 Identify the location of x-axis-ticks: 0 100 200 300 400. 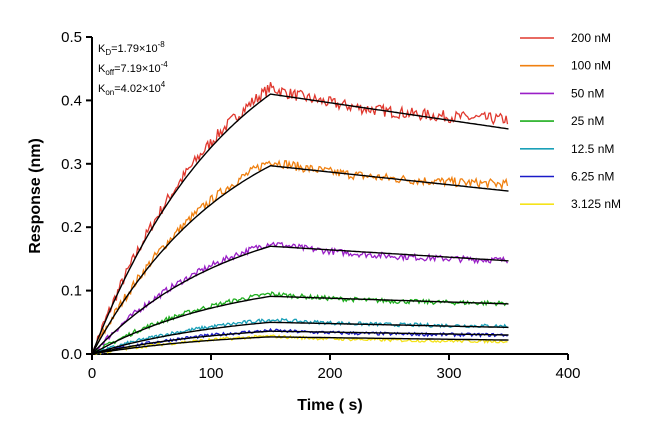
(334, 368).